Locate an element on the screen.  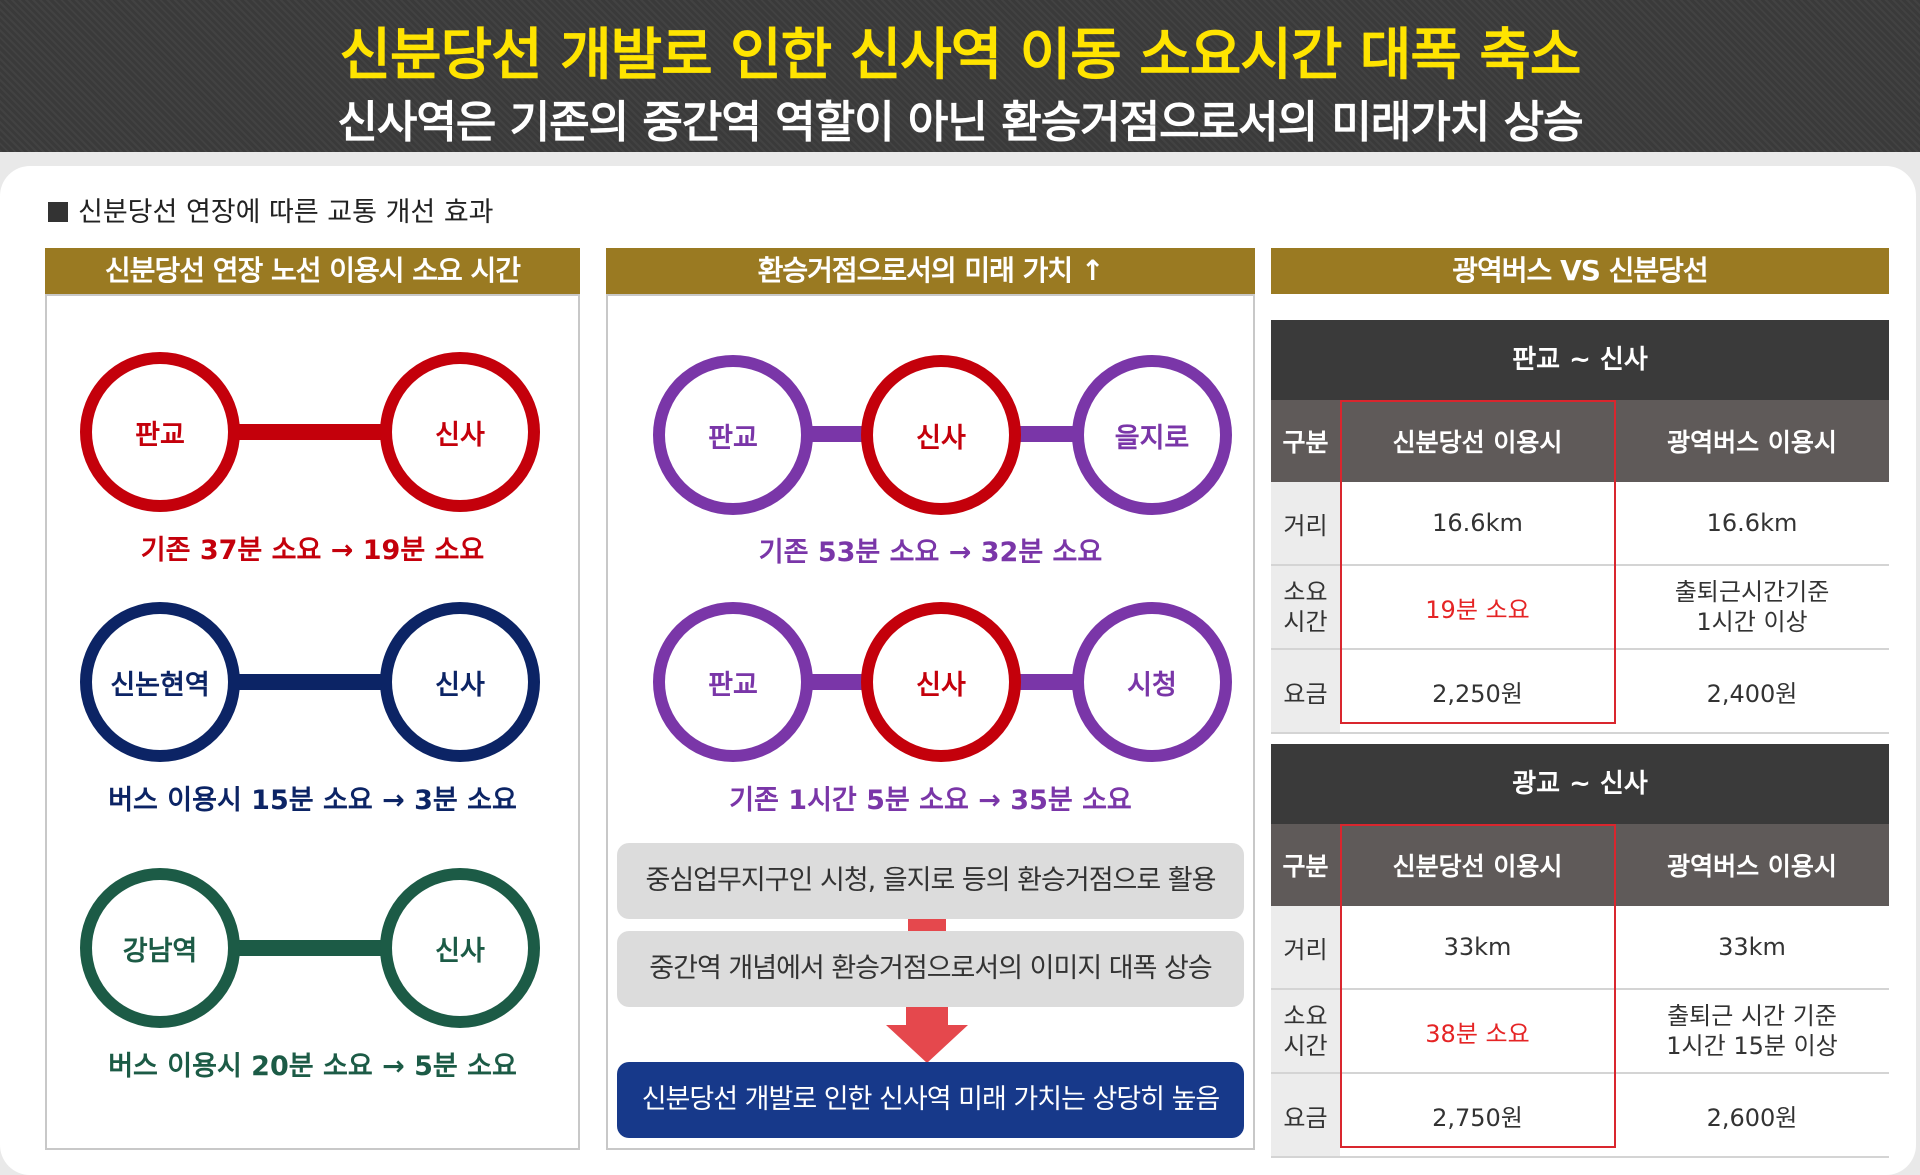
subway-cell: 16.6km is located at coordinates (1477, 524).